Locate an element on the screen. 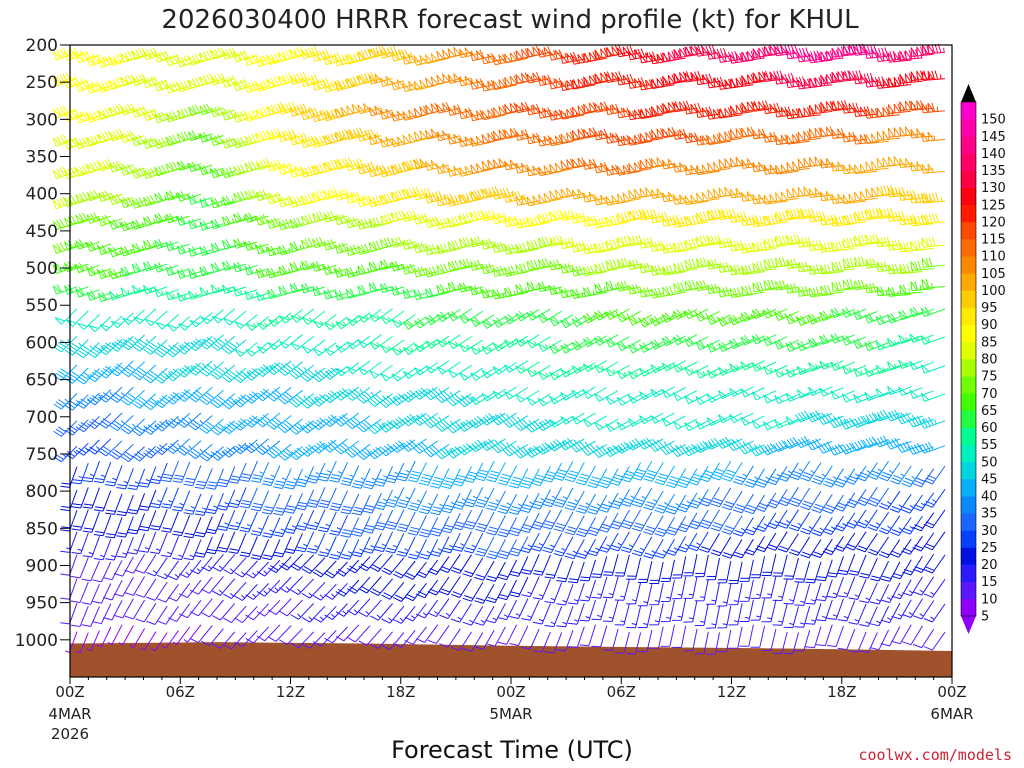 This screenshot has height=768, width=1024. x-tick-label: 00Z is located at coordinates (951, 692).